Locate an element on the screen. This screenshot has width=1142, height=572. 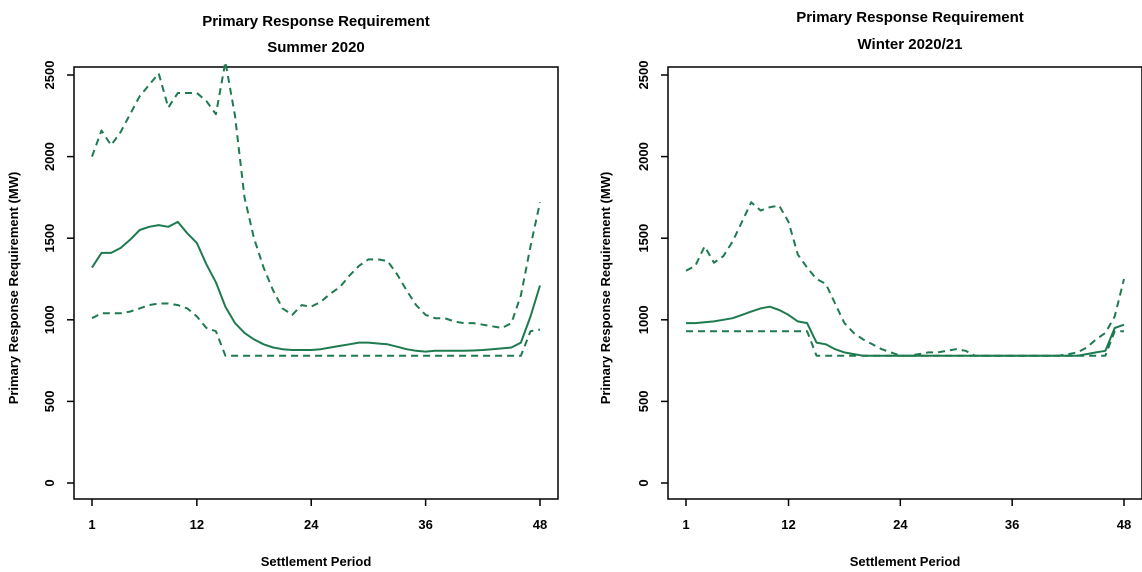
series-line-1-dashed is located at coordinates (905, 279).